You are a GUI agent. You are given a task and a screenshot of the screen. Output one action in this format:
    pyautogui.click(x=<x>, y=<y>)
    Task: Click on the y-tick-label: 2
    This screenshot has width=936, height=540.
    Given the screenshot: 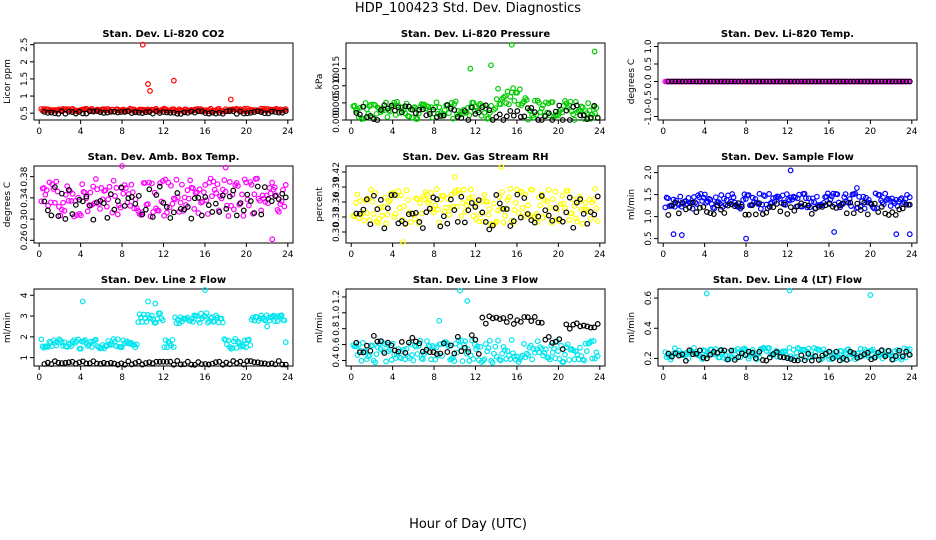 What is the action you would take?
    pyautogui.click(x=25, y=62)
    